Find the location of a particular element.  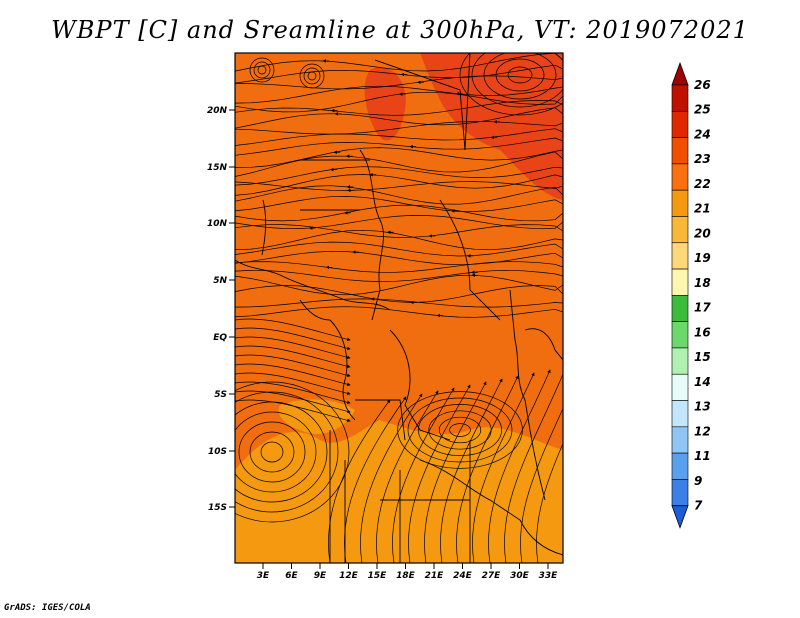

colorbar-label: 24 is located at coordinates (702, 134).